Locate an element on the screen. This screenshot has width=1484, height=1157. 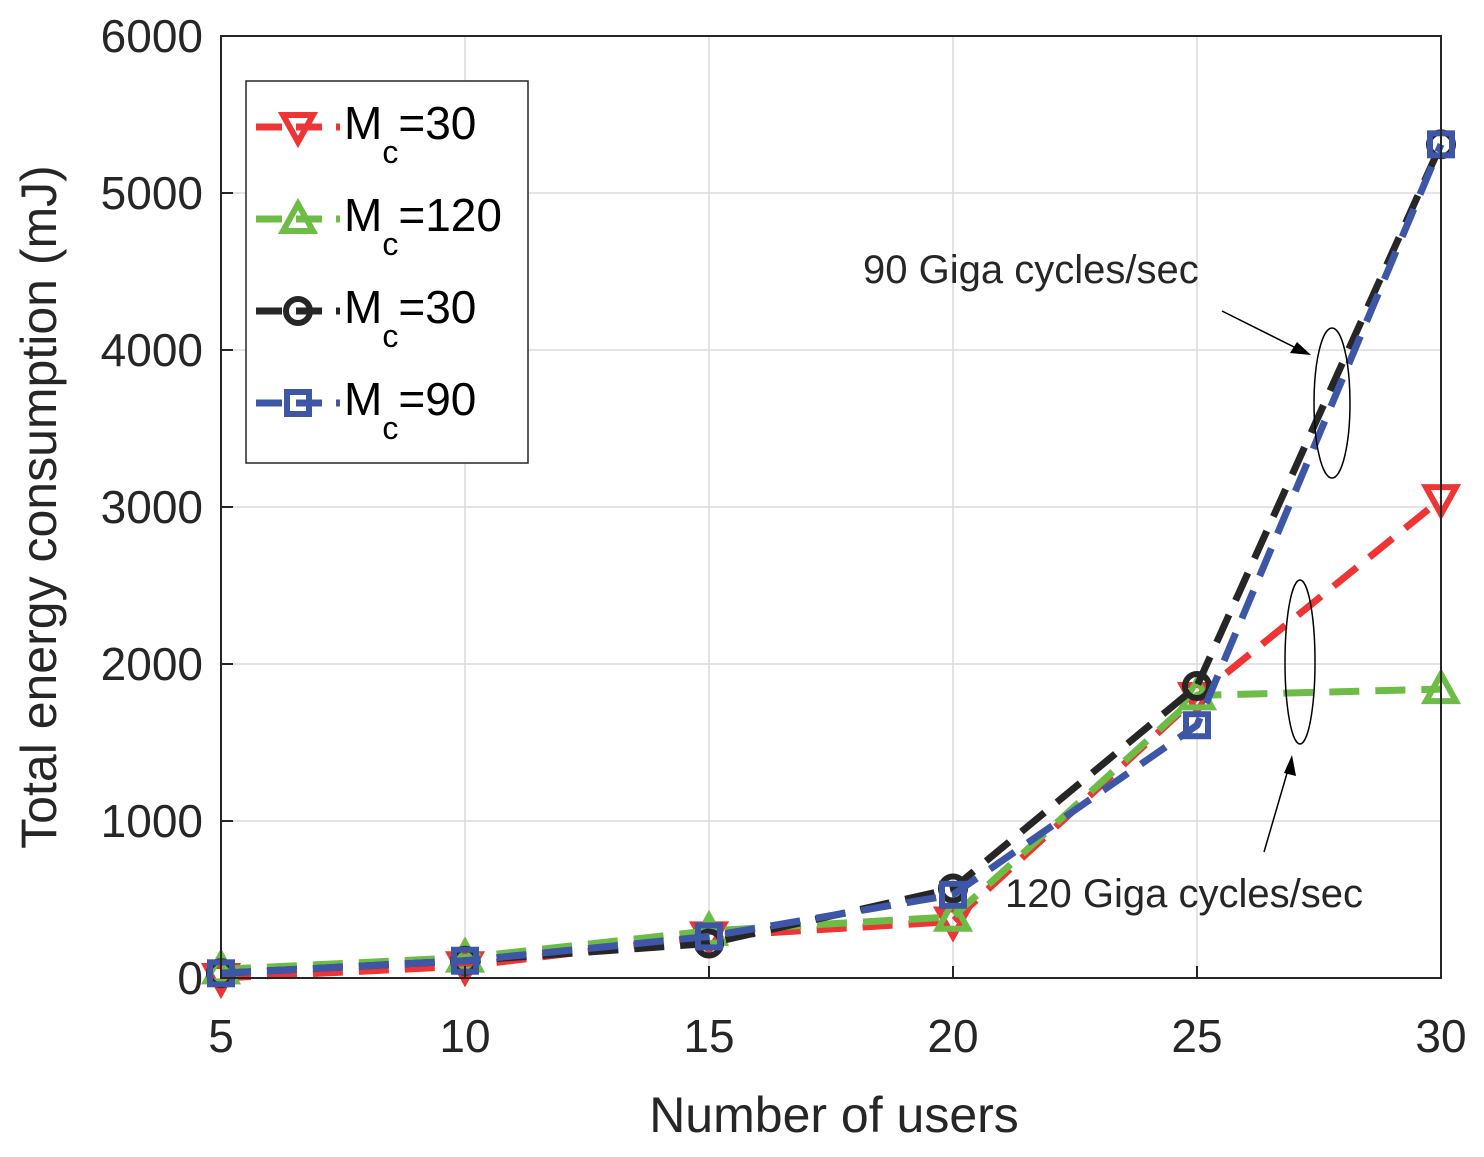
annotation-120ghz-ellipse is located at coordinates (1300, 662).